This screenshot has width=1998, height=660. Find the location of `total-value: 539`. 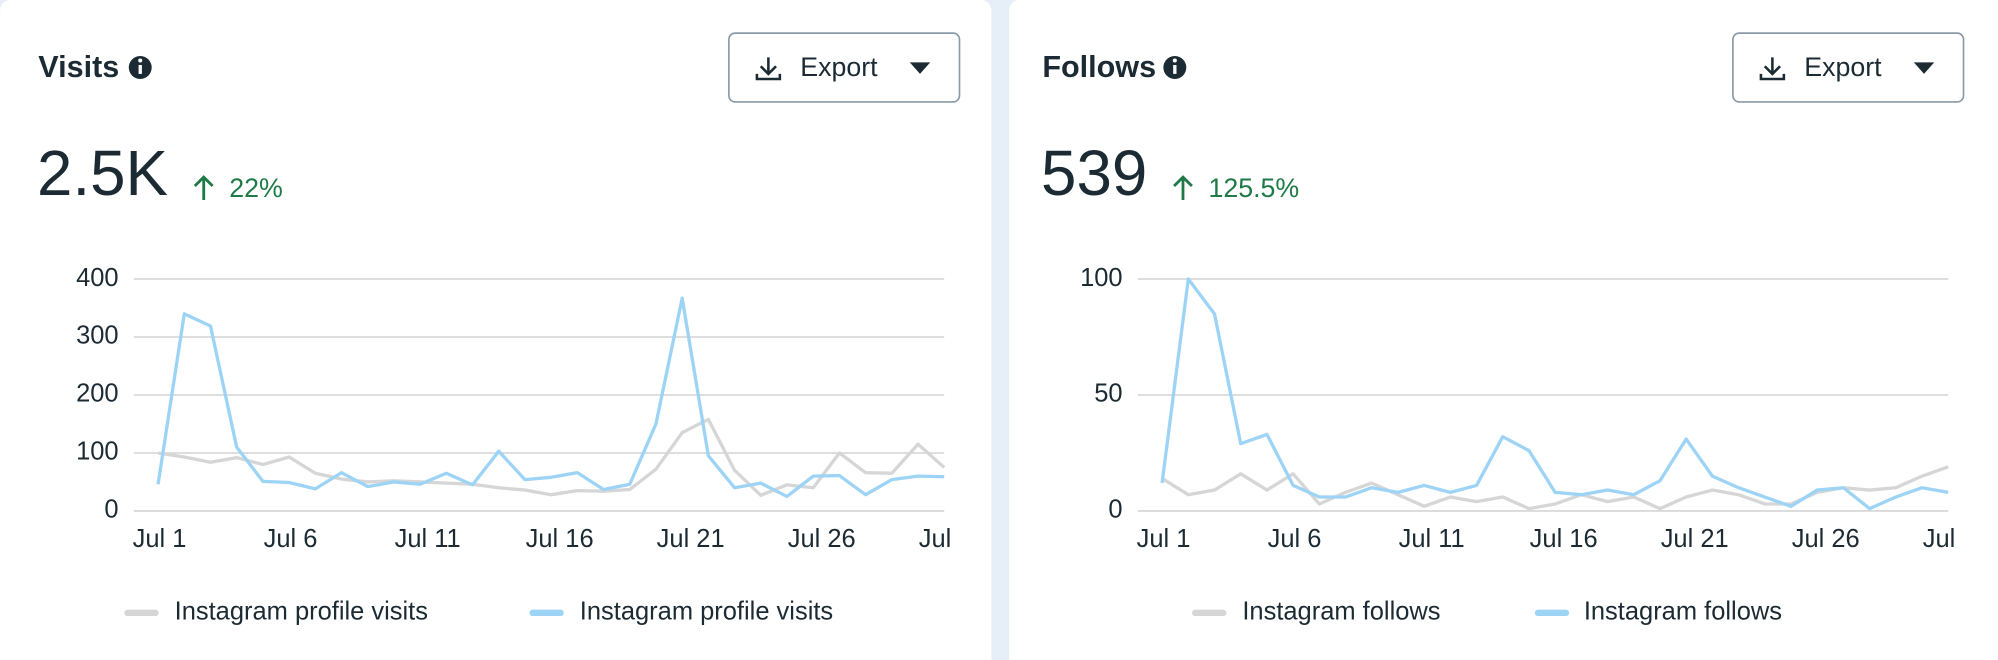

total-value: 539 is located at coordinates (1094, 173).